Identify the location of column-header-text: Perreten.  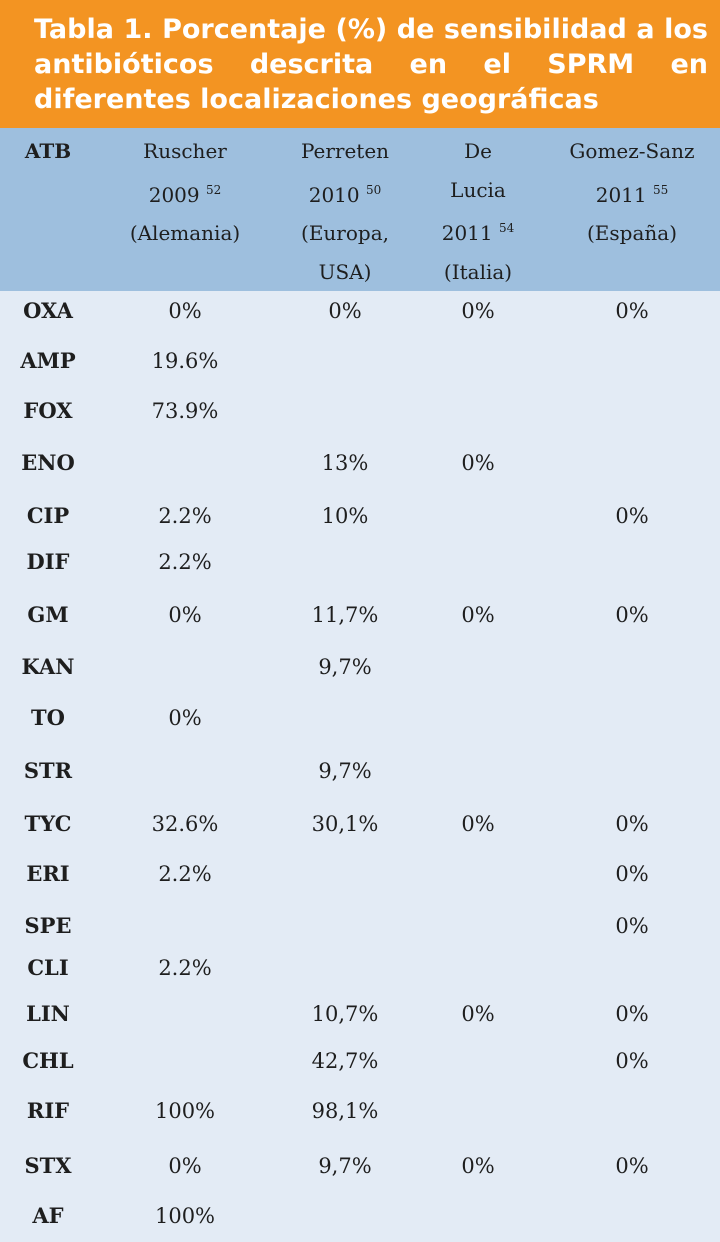
(345, 151).